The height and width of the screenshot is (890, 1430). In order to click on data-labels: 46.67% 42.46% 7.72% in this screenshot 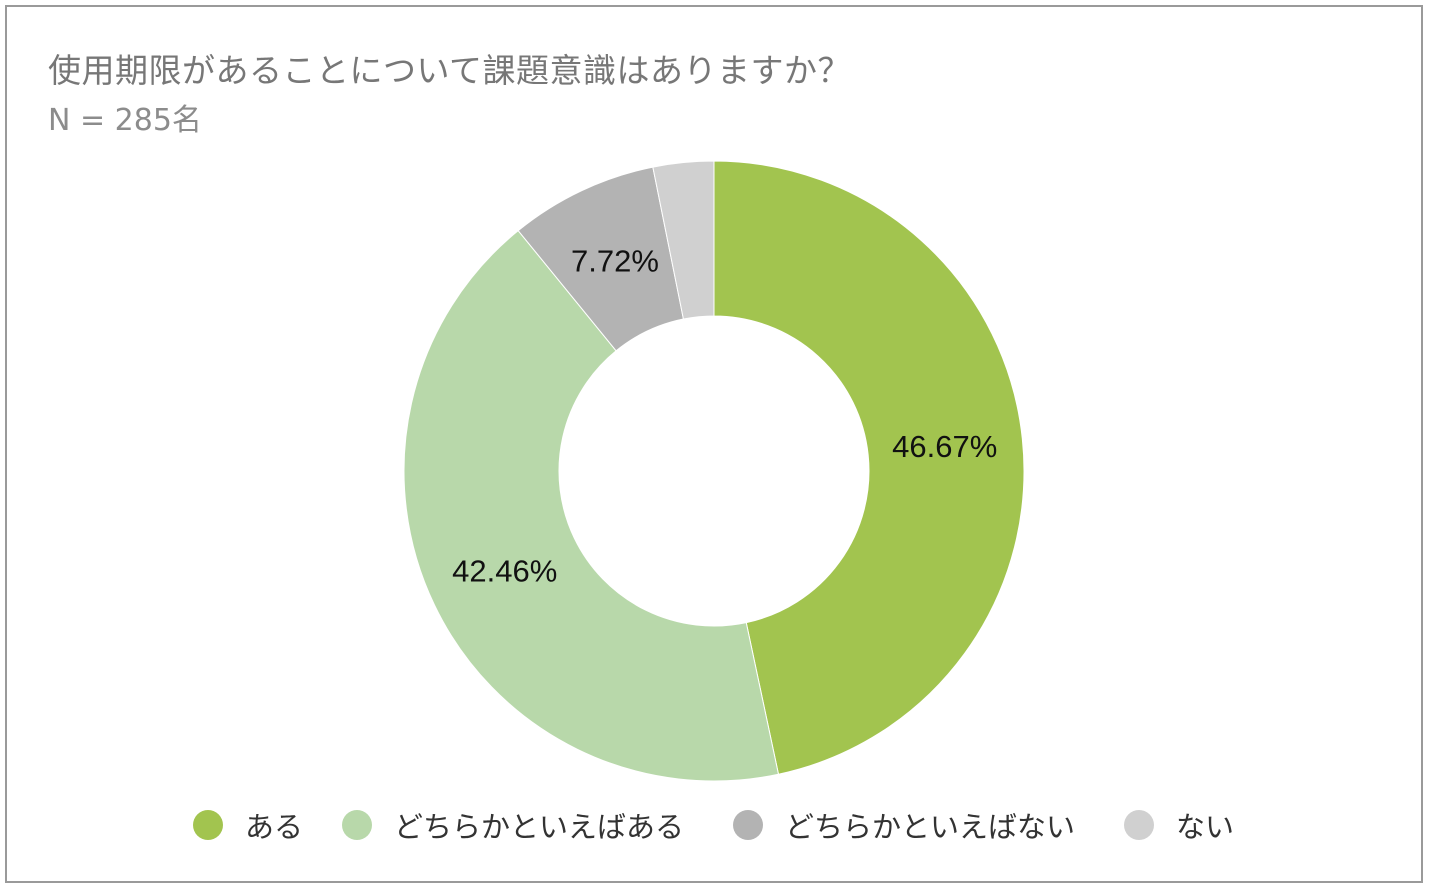, I will do `click(724, 416)`.